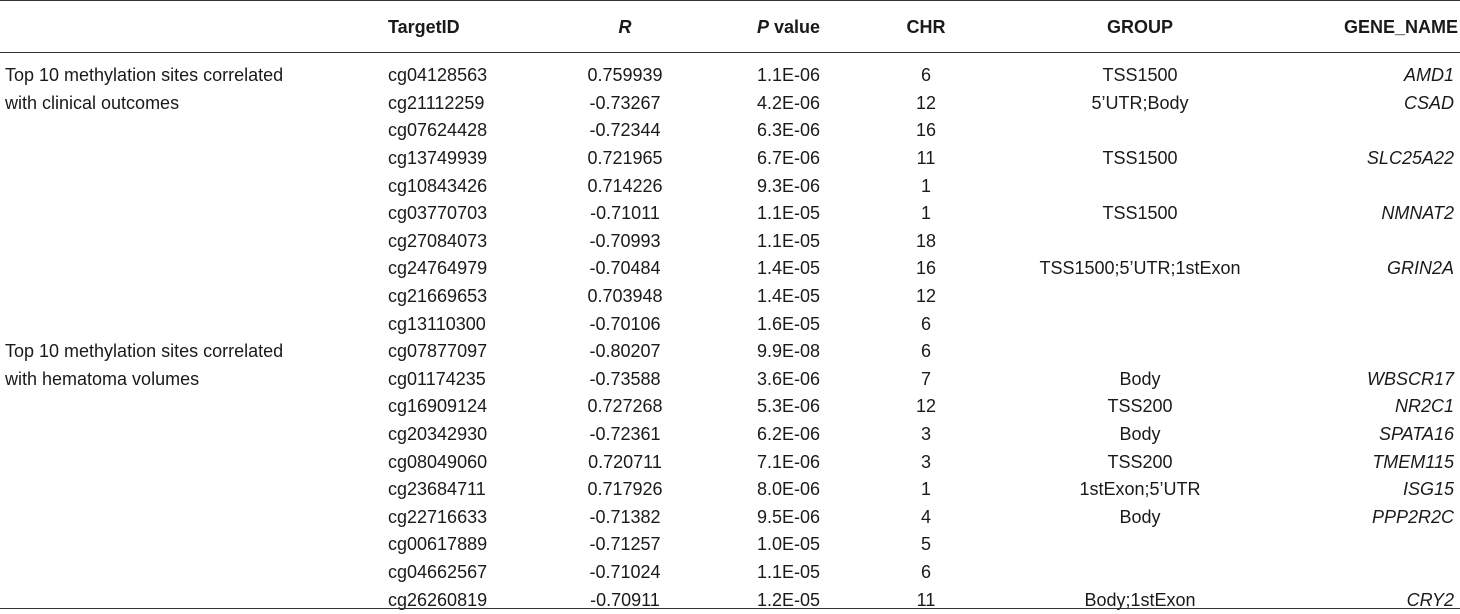 The width and height of the screenshot is (1460, 614). What do you see at coordinates (788, 75) in the screenshot?
I see `p-value-cell: 1.1E-06` at bounding box center [788, 75].